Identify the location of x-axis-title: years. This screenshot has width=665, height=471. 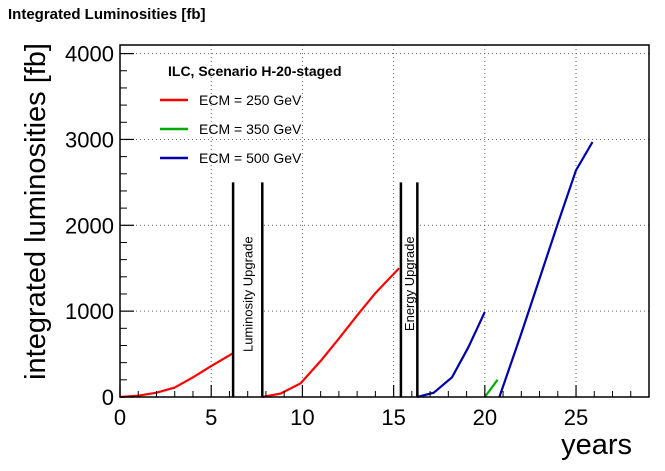
(596, 445).